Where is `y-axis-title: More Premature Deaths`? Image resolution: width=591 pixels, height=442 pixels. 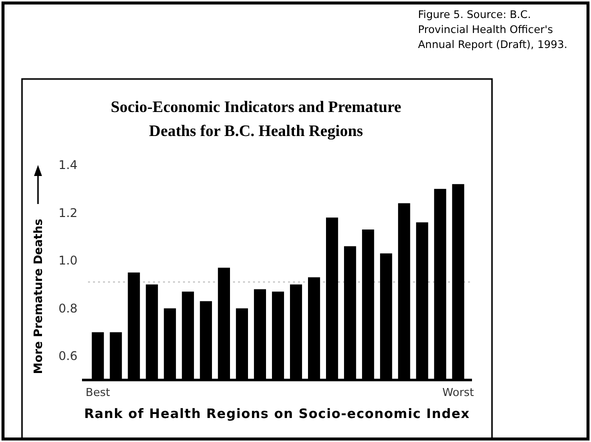
y-axis-title: More Premature Deaths is located at coordinates (38, 296).